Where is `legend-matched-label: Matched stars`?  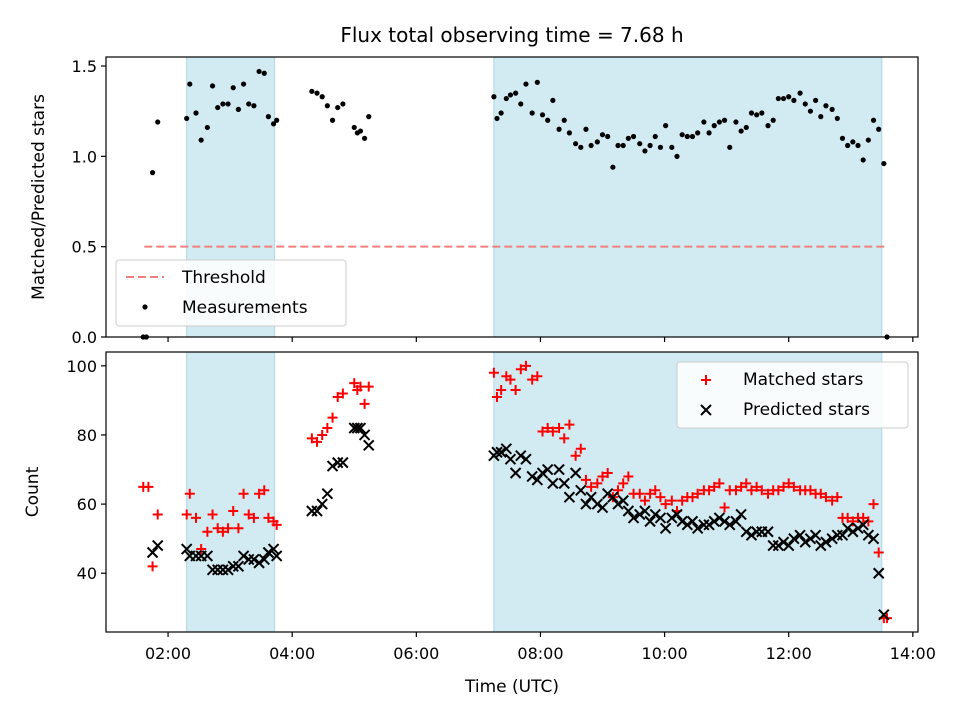
legend-matched-label: Matched stars is located at coordinates (803, 380).